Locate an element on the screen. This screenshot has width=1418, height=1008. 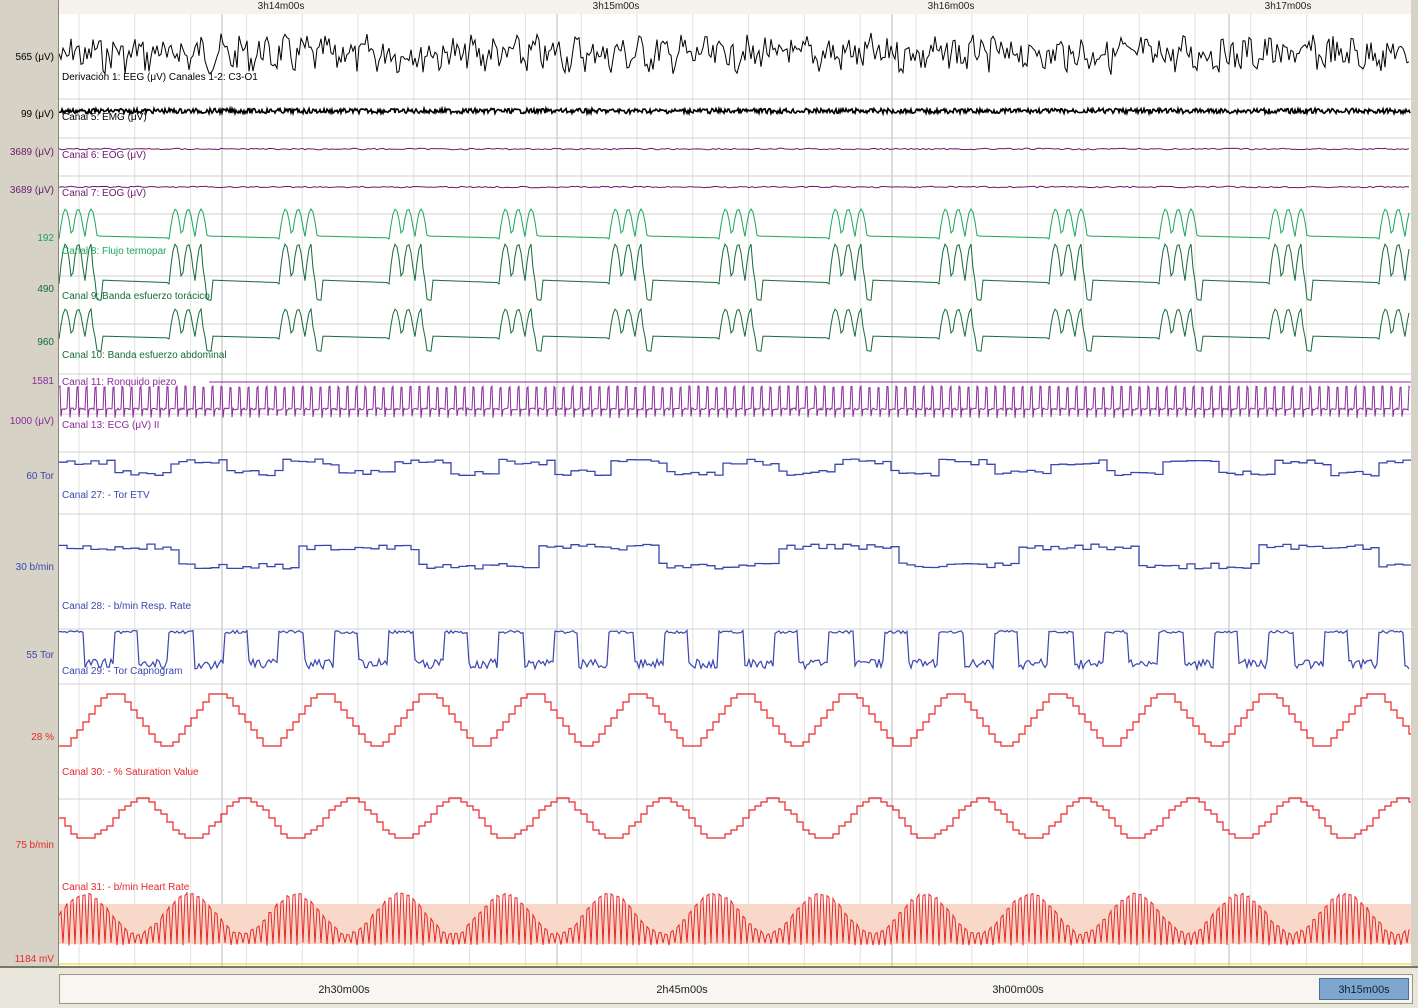
scale-abdominal: 960 is located at coordinates (45, 342).